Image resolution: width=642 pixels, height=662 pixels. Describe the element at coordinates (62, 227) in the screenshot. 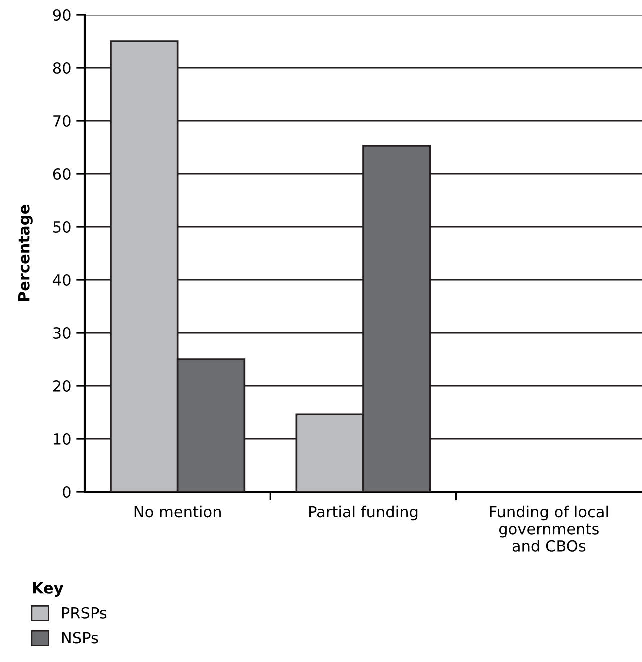

I see `y-tick-label: 50` at that location.